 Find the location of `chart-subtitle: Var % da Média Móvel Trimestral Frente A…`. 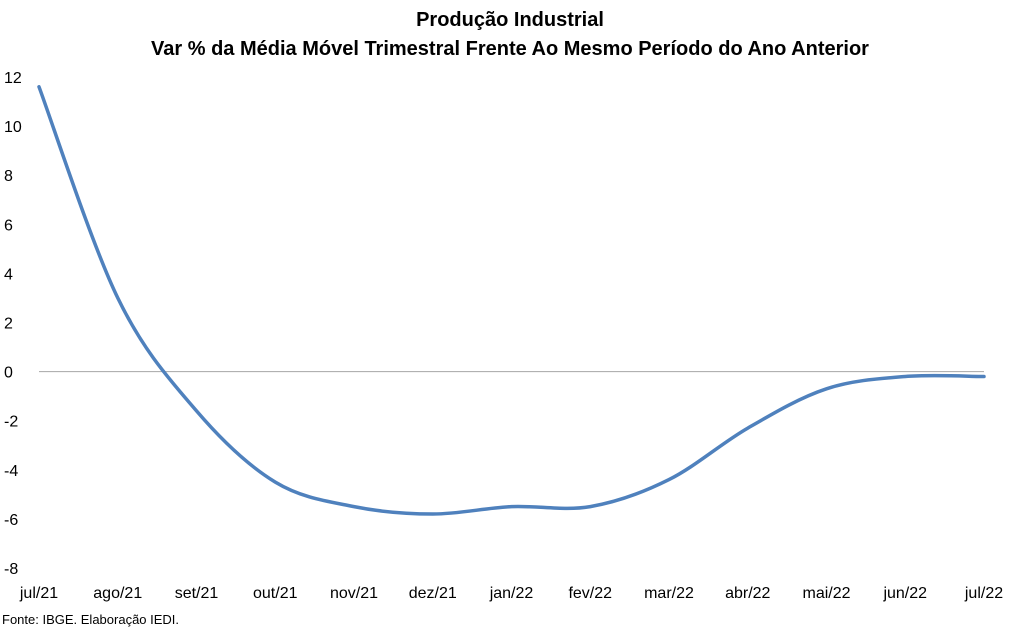

chart-subtitle: Var % da Média Móvel Trimestral Frente A… is located at coordinates (510, 49).